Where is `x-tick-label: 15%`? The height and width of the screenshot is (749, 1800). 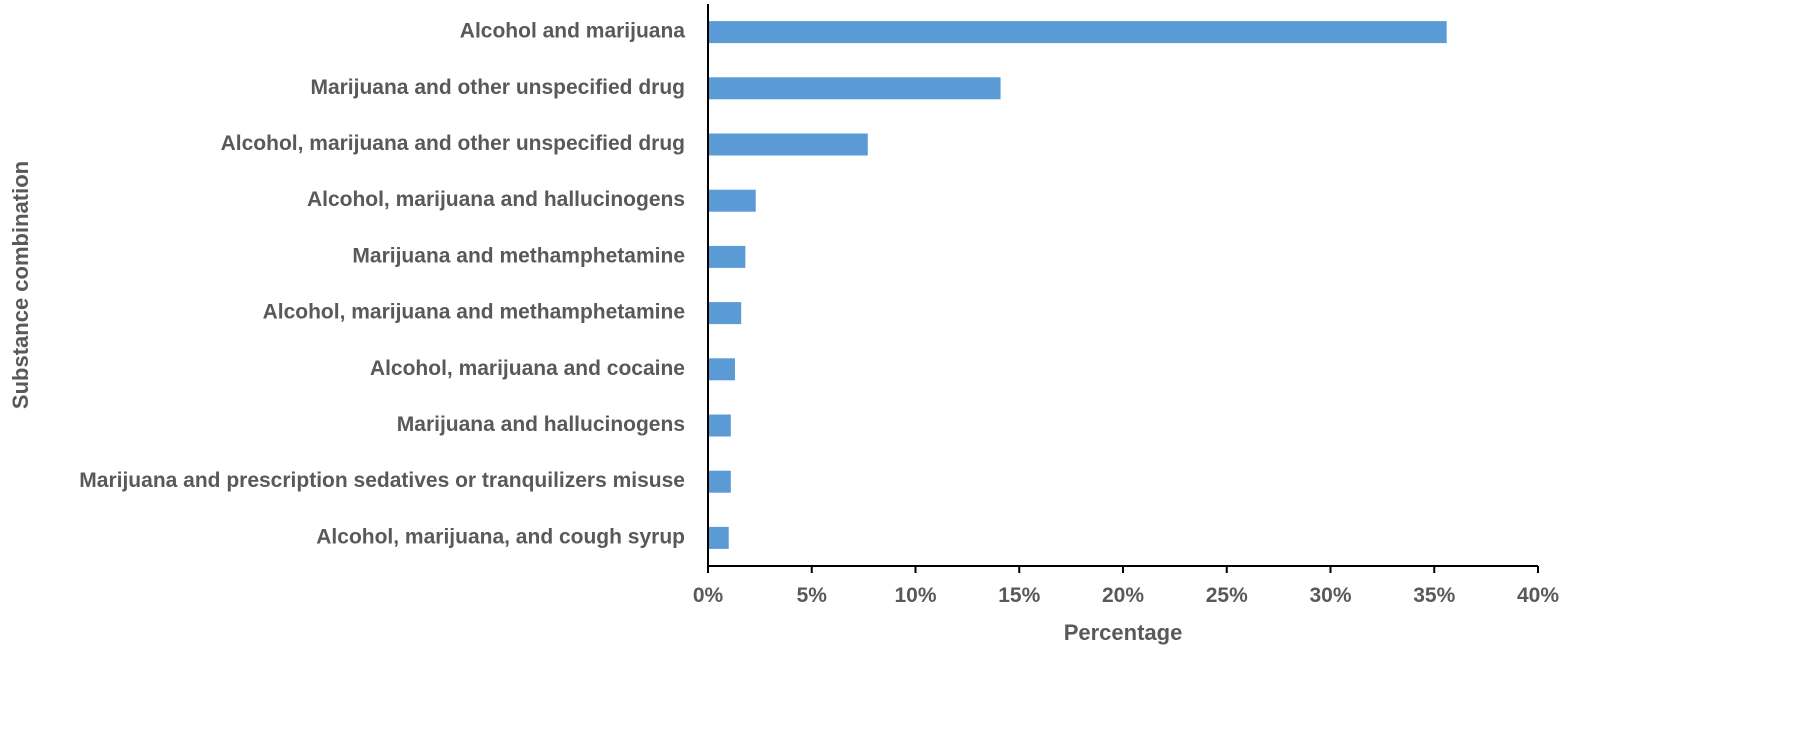 x-tick-label: 15% is located at coordinates (1019, 595).